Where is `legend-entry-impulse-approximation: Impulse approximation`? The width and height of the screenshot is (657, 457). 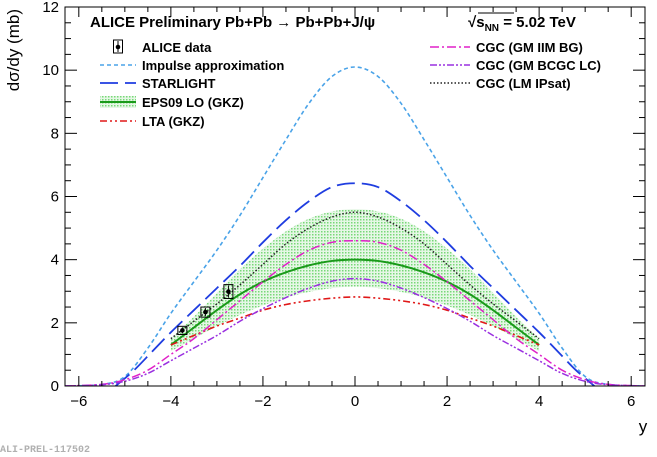
legend-entry-impulse-approximation: Impulse approximation is located at coordinates (192, 65).